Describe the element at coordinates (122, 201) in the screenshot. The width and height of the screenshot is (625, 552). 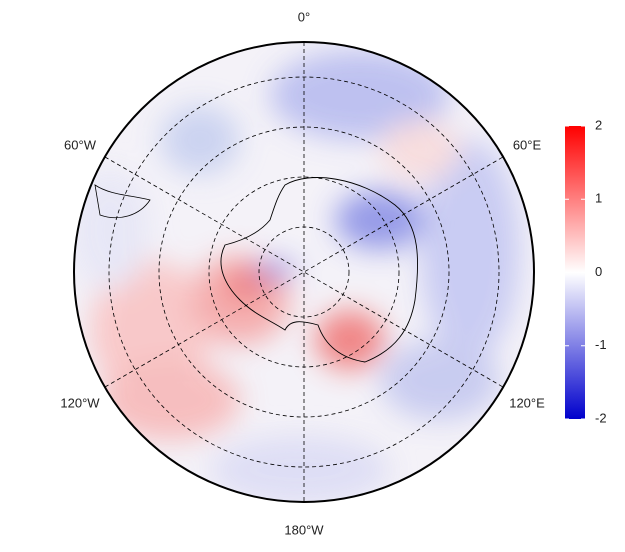
I see `south-america-coastline` at that location.